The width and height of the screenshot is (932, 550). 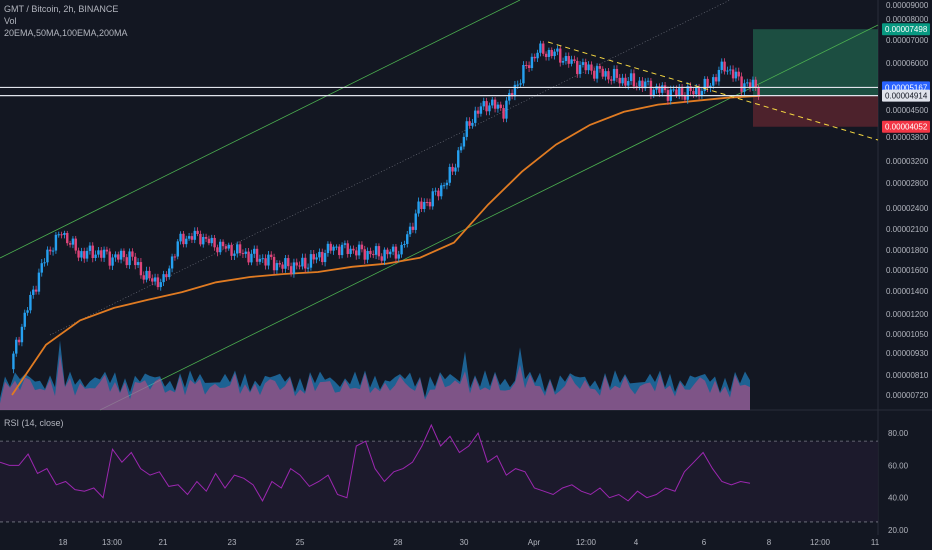 What do you see at coordinates (534, 542) in the screenshot?
I see `time-tick-label-7: Apr` at bounding box center [534, 542].